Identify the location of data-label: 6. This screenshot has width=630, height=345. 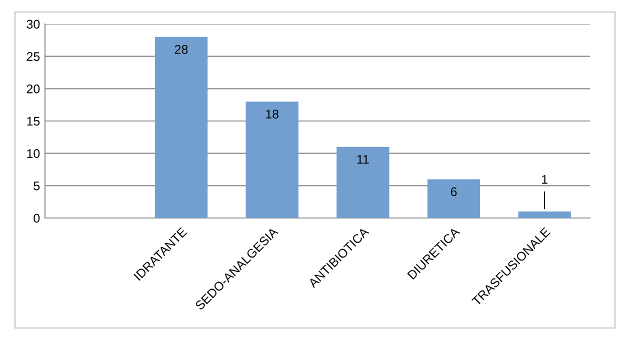
(453, 191).